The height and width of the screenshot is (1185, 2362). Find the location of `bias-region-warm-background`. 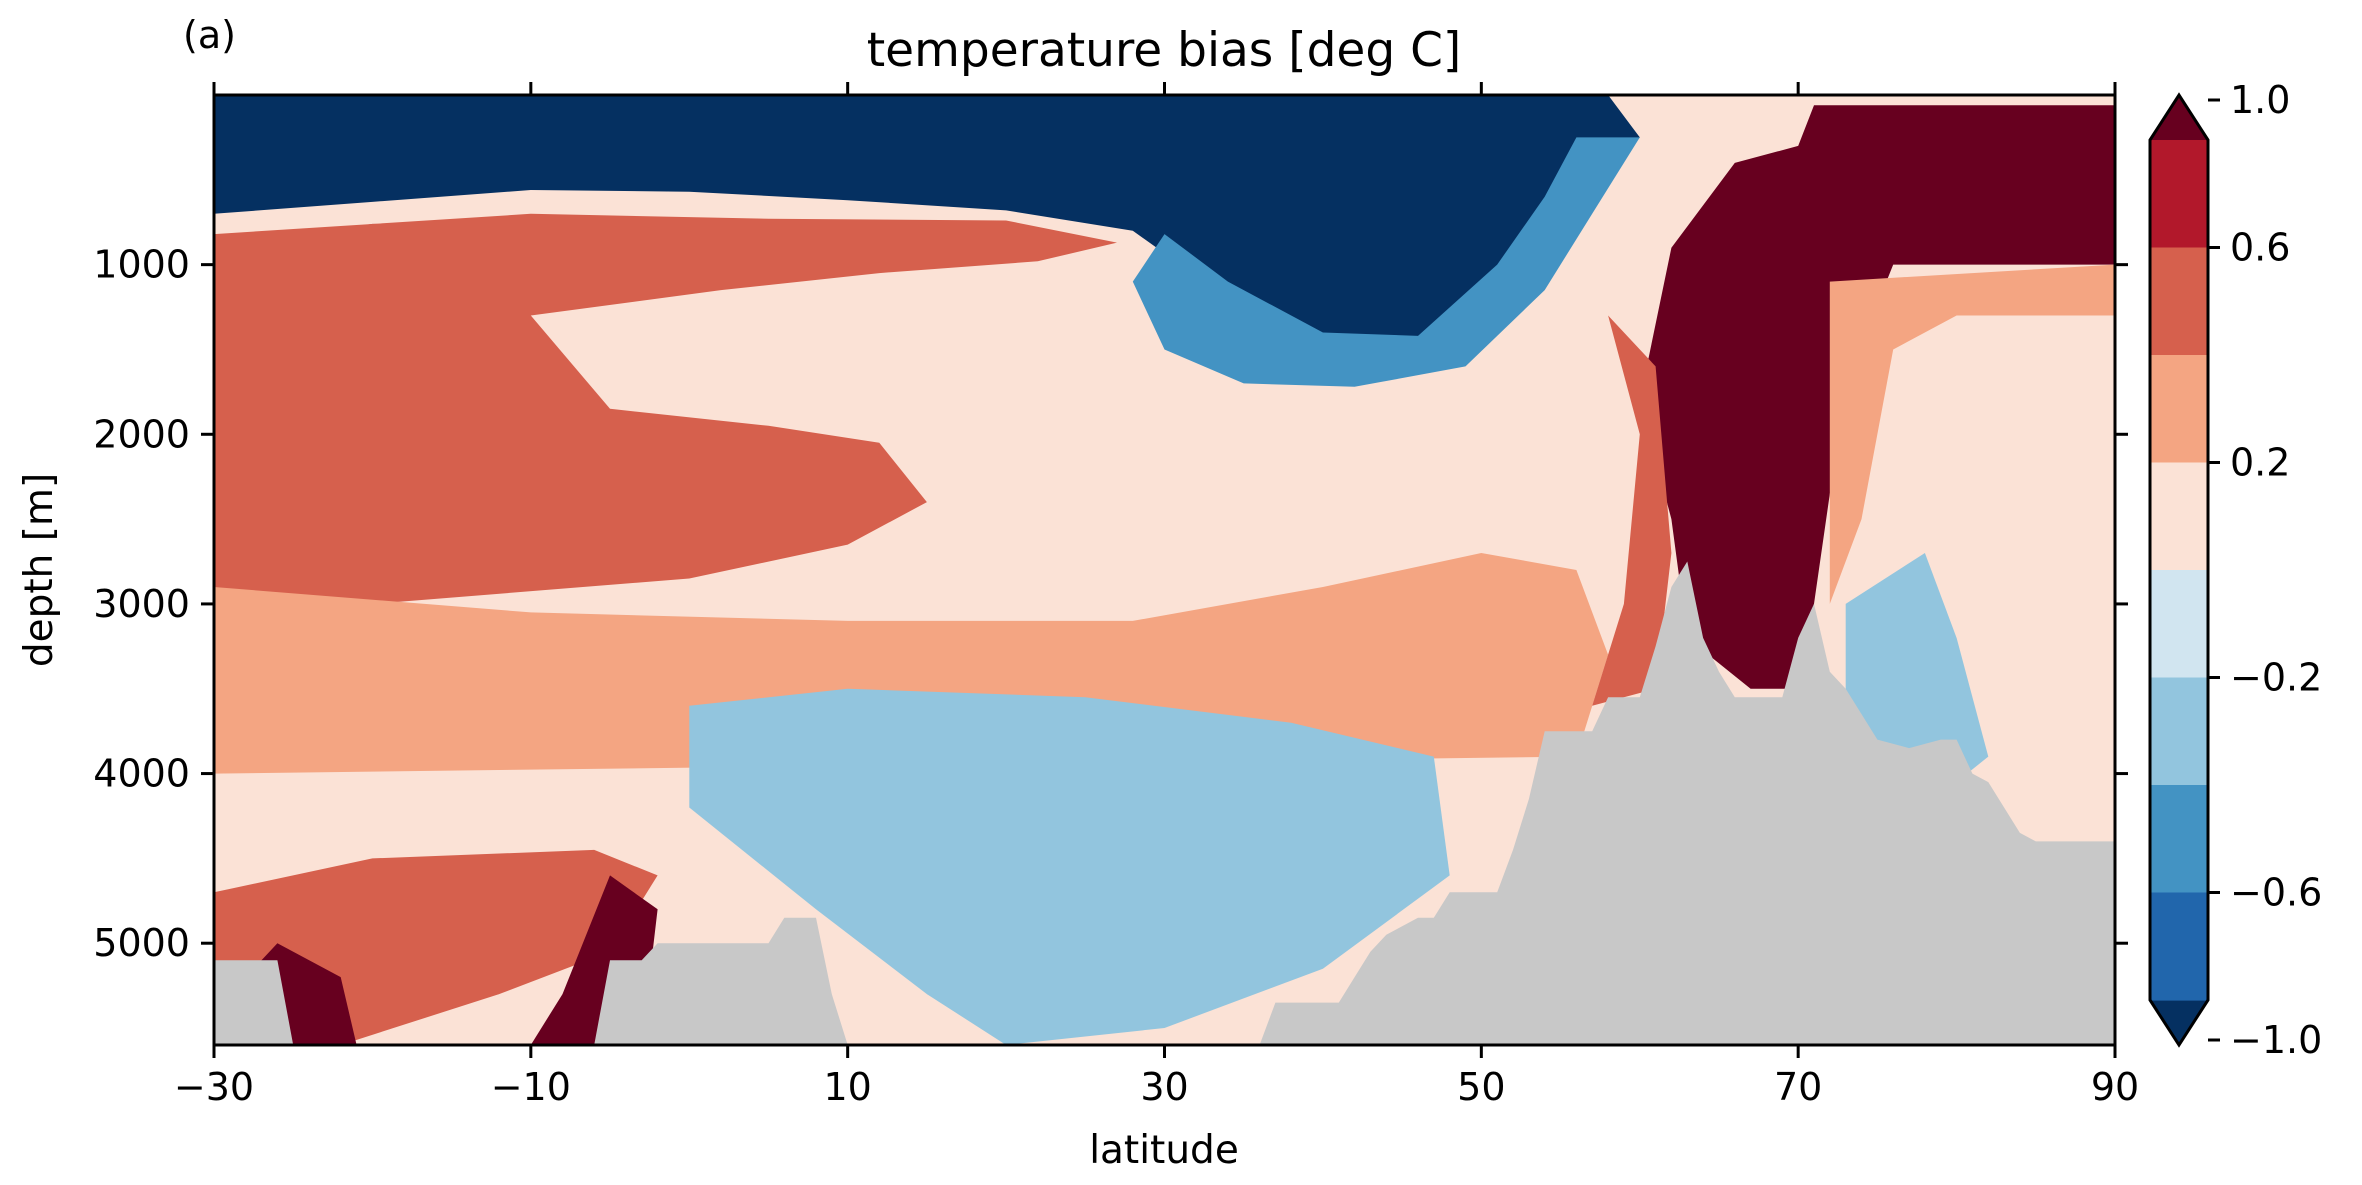

bias-region-warm-background is located at coordinates (911, 663).